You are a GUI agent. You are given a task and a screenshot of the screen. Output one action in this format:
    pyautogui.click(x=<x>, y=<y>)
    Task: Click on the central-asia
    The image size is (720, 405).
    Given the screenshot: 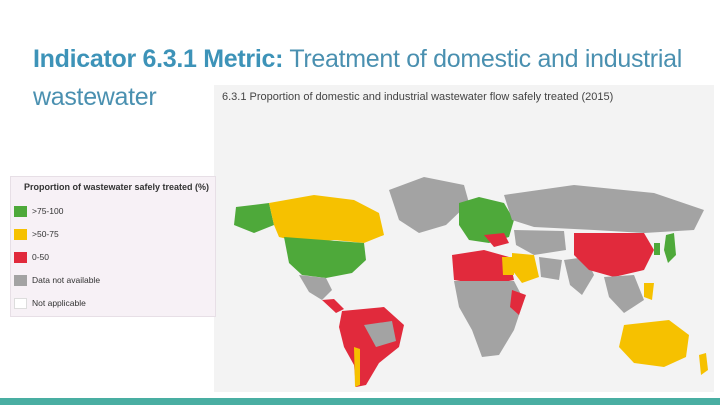 What is the action you would take?
    pyautogui.click(x=540, y=242)
    